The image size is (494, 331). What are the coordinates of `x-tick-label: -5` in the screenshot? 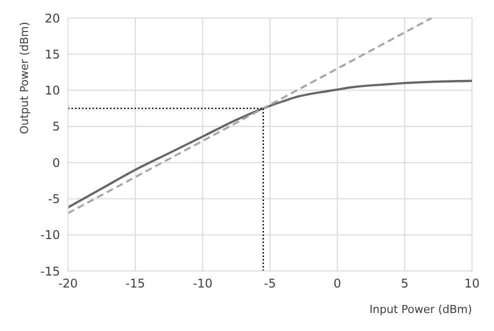 It's located at (270, 283).